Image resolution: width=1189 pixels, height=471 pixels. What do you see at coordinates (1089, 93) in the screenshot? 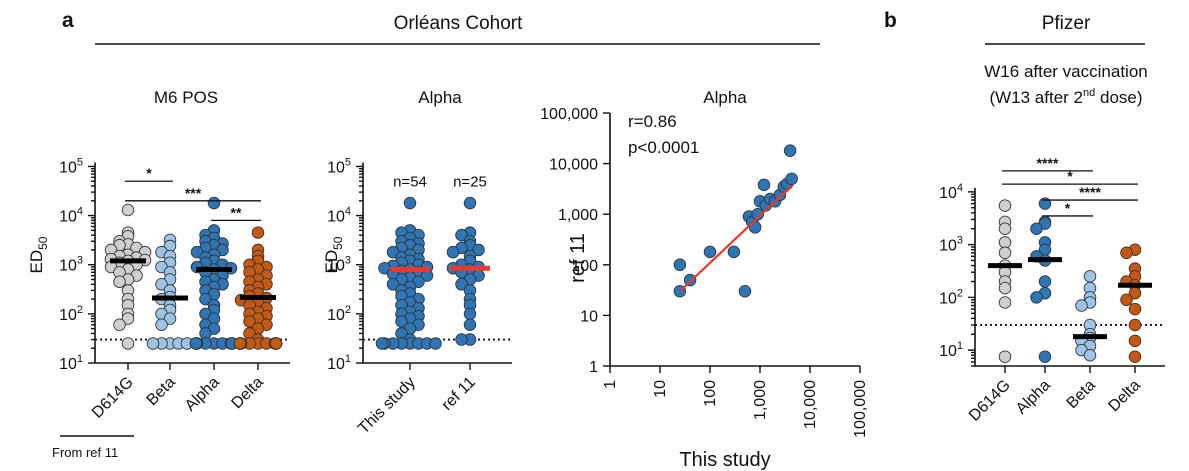
I see `pfizer-subtitle-sup: nd` at bounding box center [1089, 93].